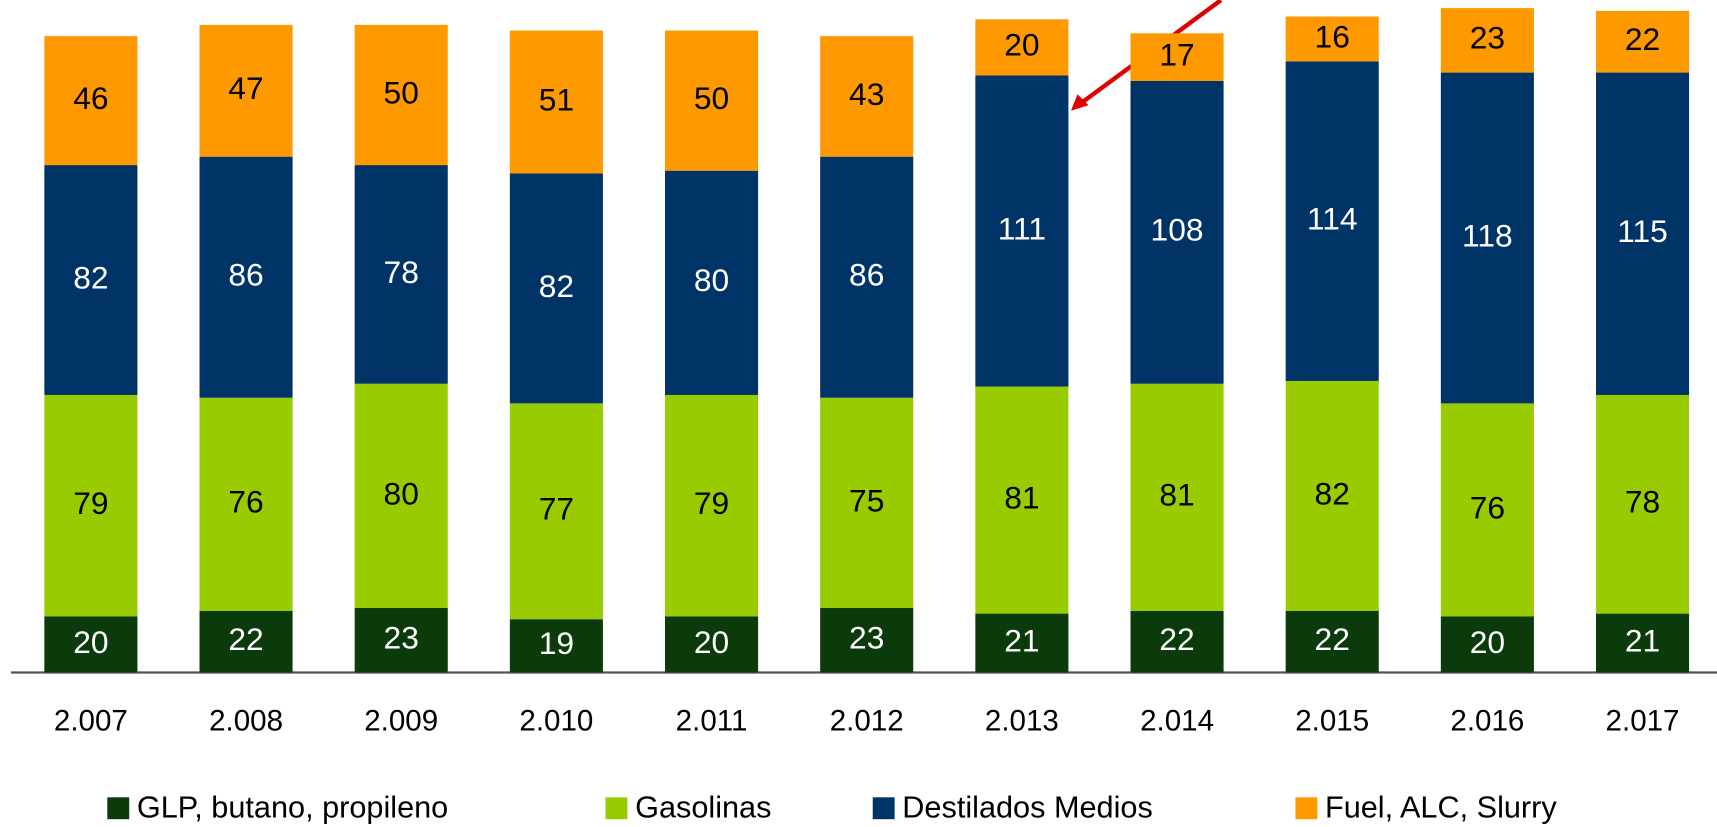  What do you see at coordinates (90, 98) in the screenshot?
I see `data-label: 46` at bounding box center [90, 98].